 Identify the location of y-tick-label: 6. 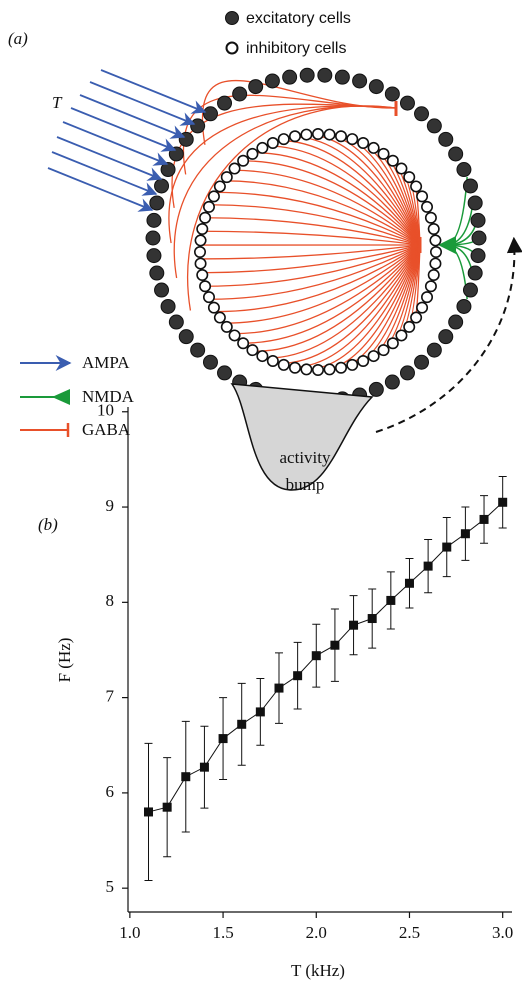
(110, 791).